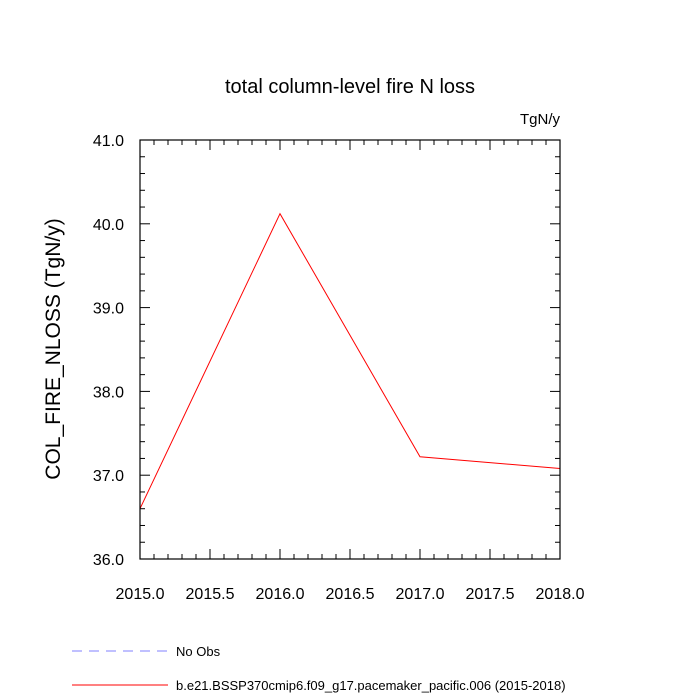 The image size is (700, 700). What do you see at coordinates (108, 141) in the screenshot?
I see `y-tick-label: 41.0` at bounding box center [108, 141].